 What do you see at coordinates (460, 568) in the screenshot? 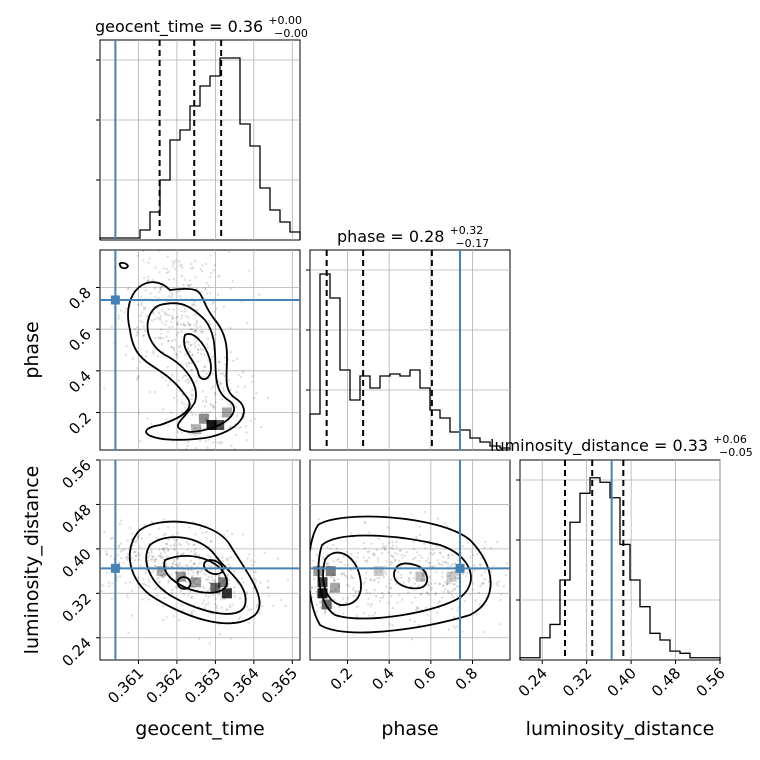
I see `truth-marker` at bounding box center [460, 568].